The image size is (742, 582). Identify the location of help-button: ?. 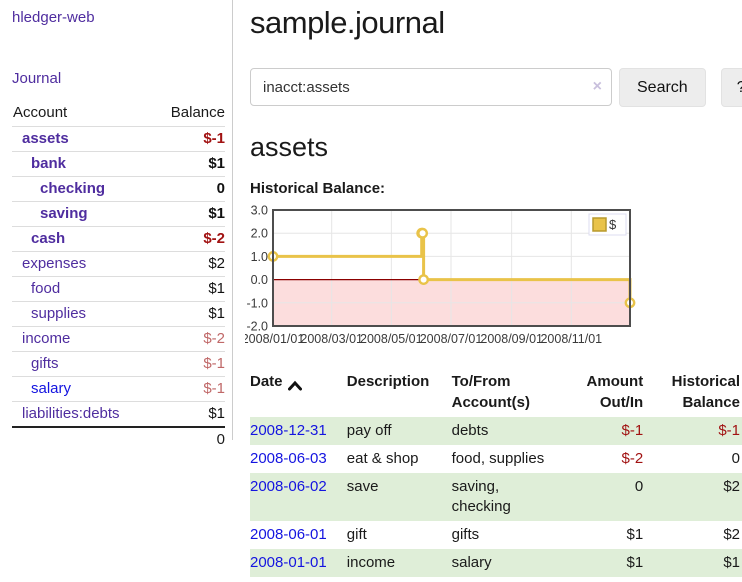
(731, 87).